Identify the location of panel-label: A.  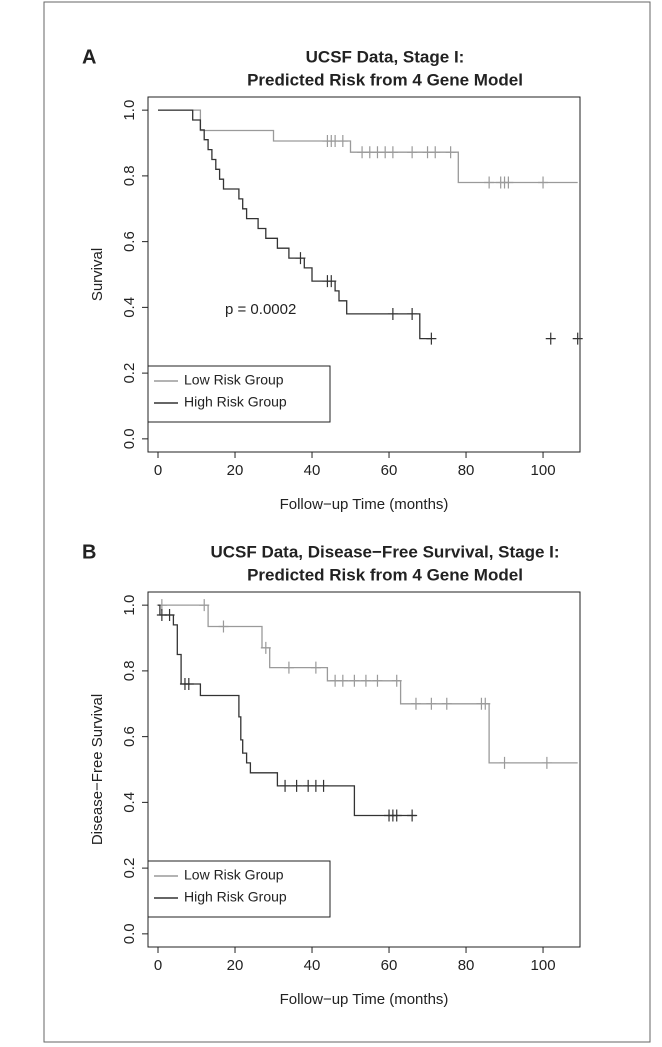
(89, 57).